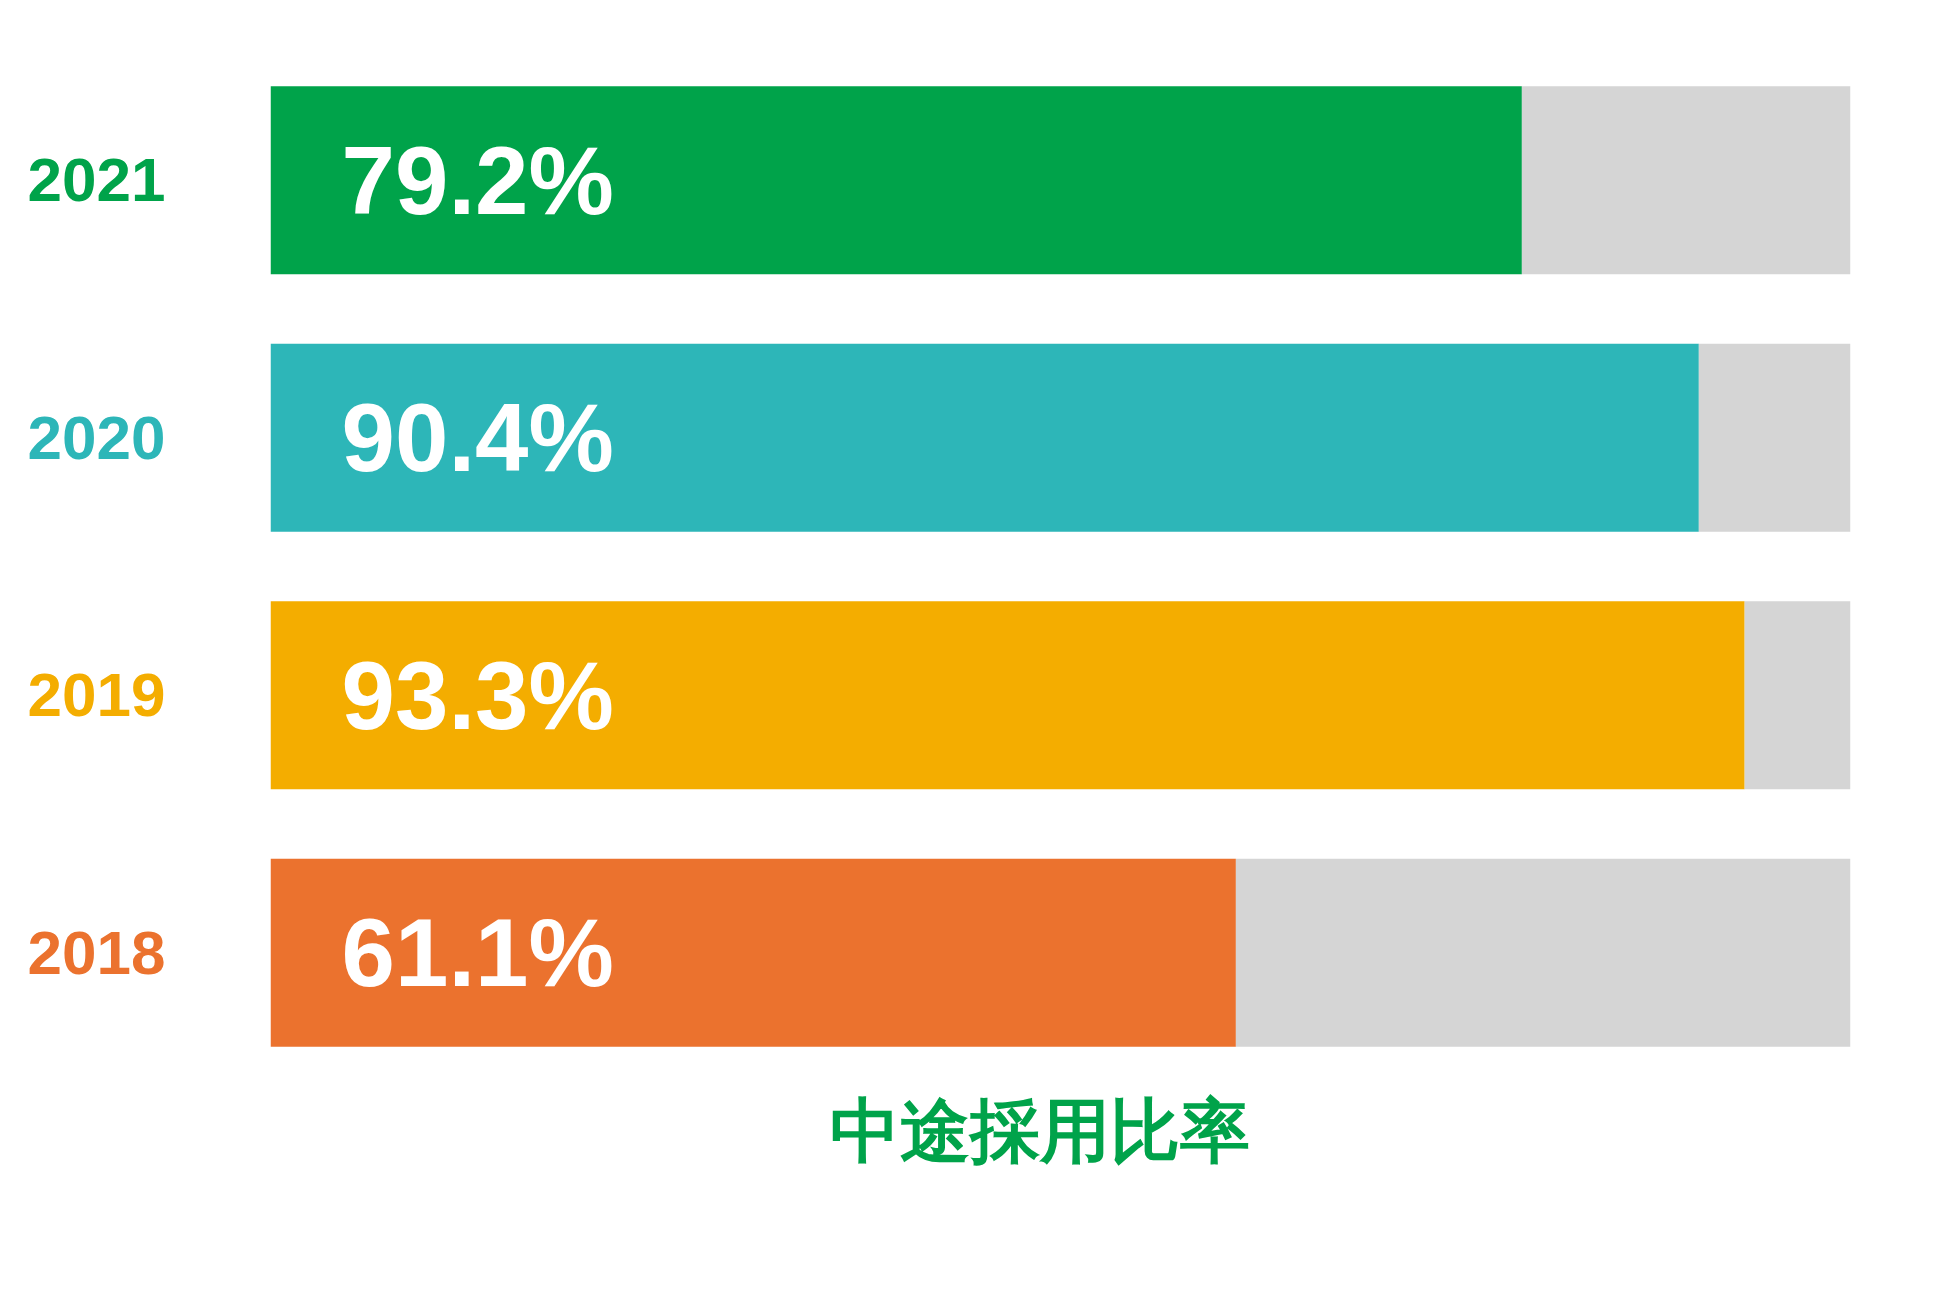 This screenshot has width=1938, height=1298. Describe the element at coordinates (477, 438) in the screenshot. I see `data-label: 90.4%` at that location.